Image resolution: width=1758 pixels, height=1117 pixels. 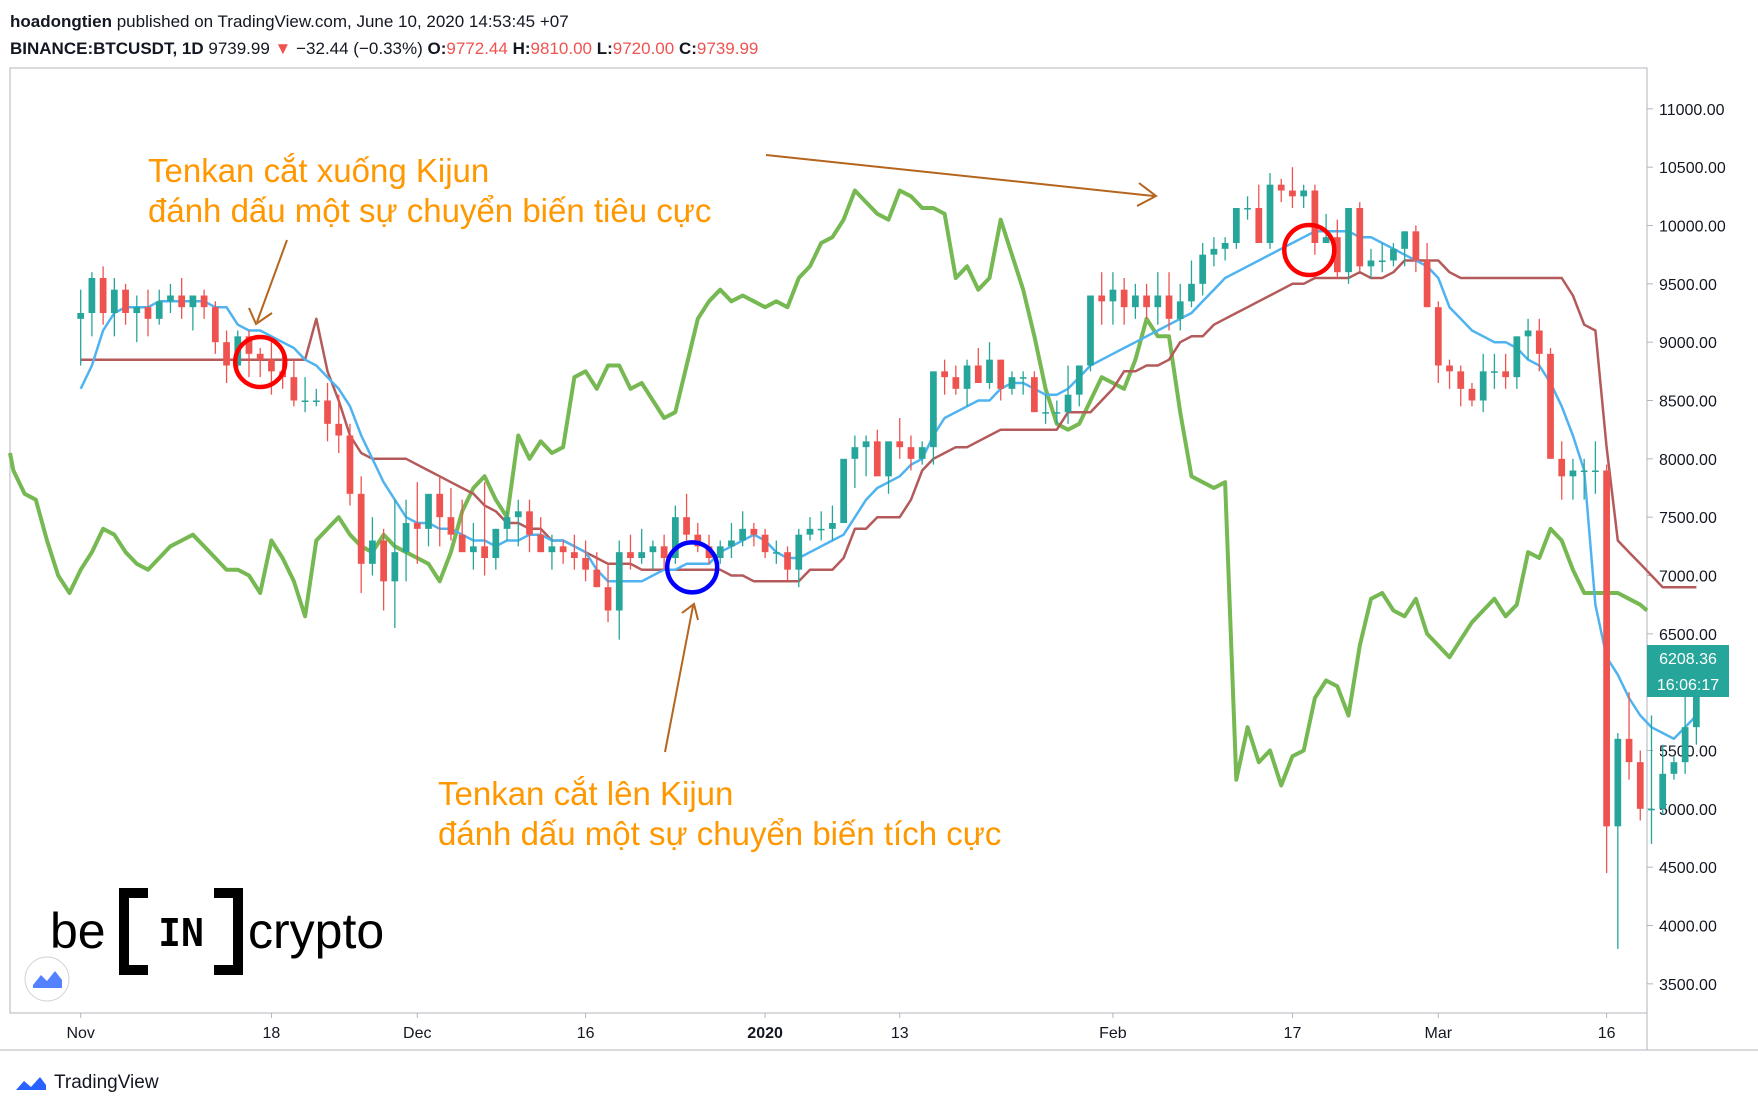 What do you see at coordinates (1607, 1033) in the screenshot?
I see `x-tick-label: 16` at bounding box center [1607, 1033].